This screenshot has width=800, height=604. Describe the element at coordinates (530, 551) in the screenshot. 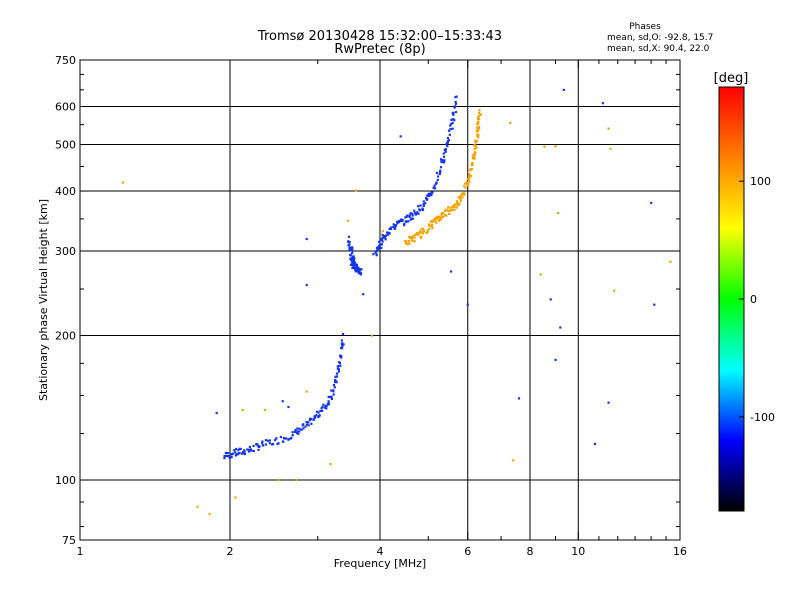

I see `x-tick-label: 8` at that location.